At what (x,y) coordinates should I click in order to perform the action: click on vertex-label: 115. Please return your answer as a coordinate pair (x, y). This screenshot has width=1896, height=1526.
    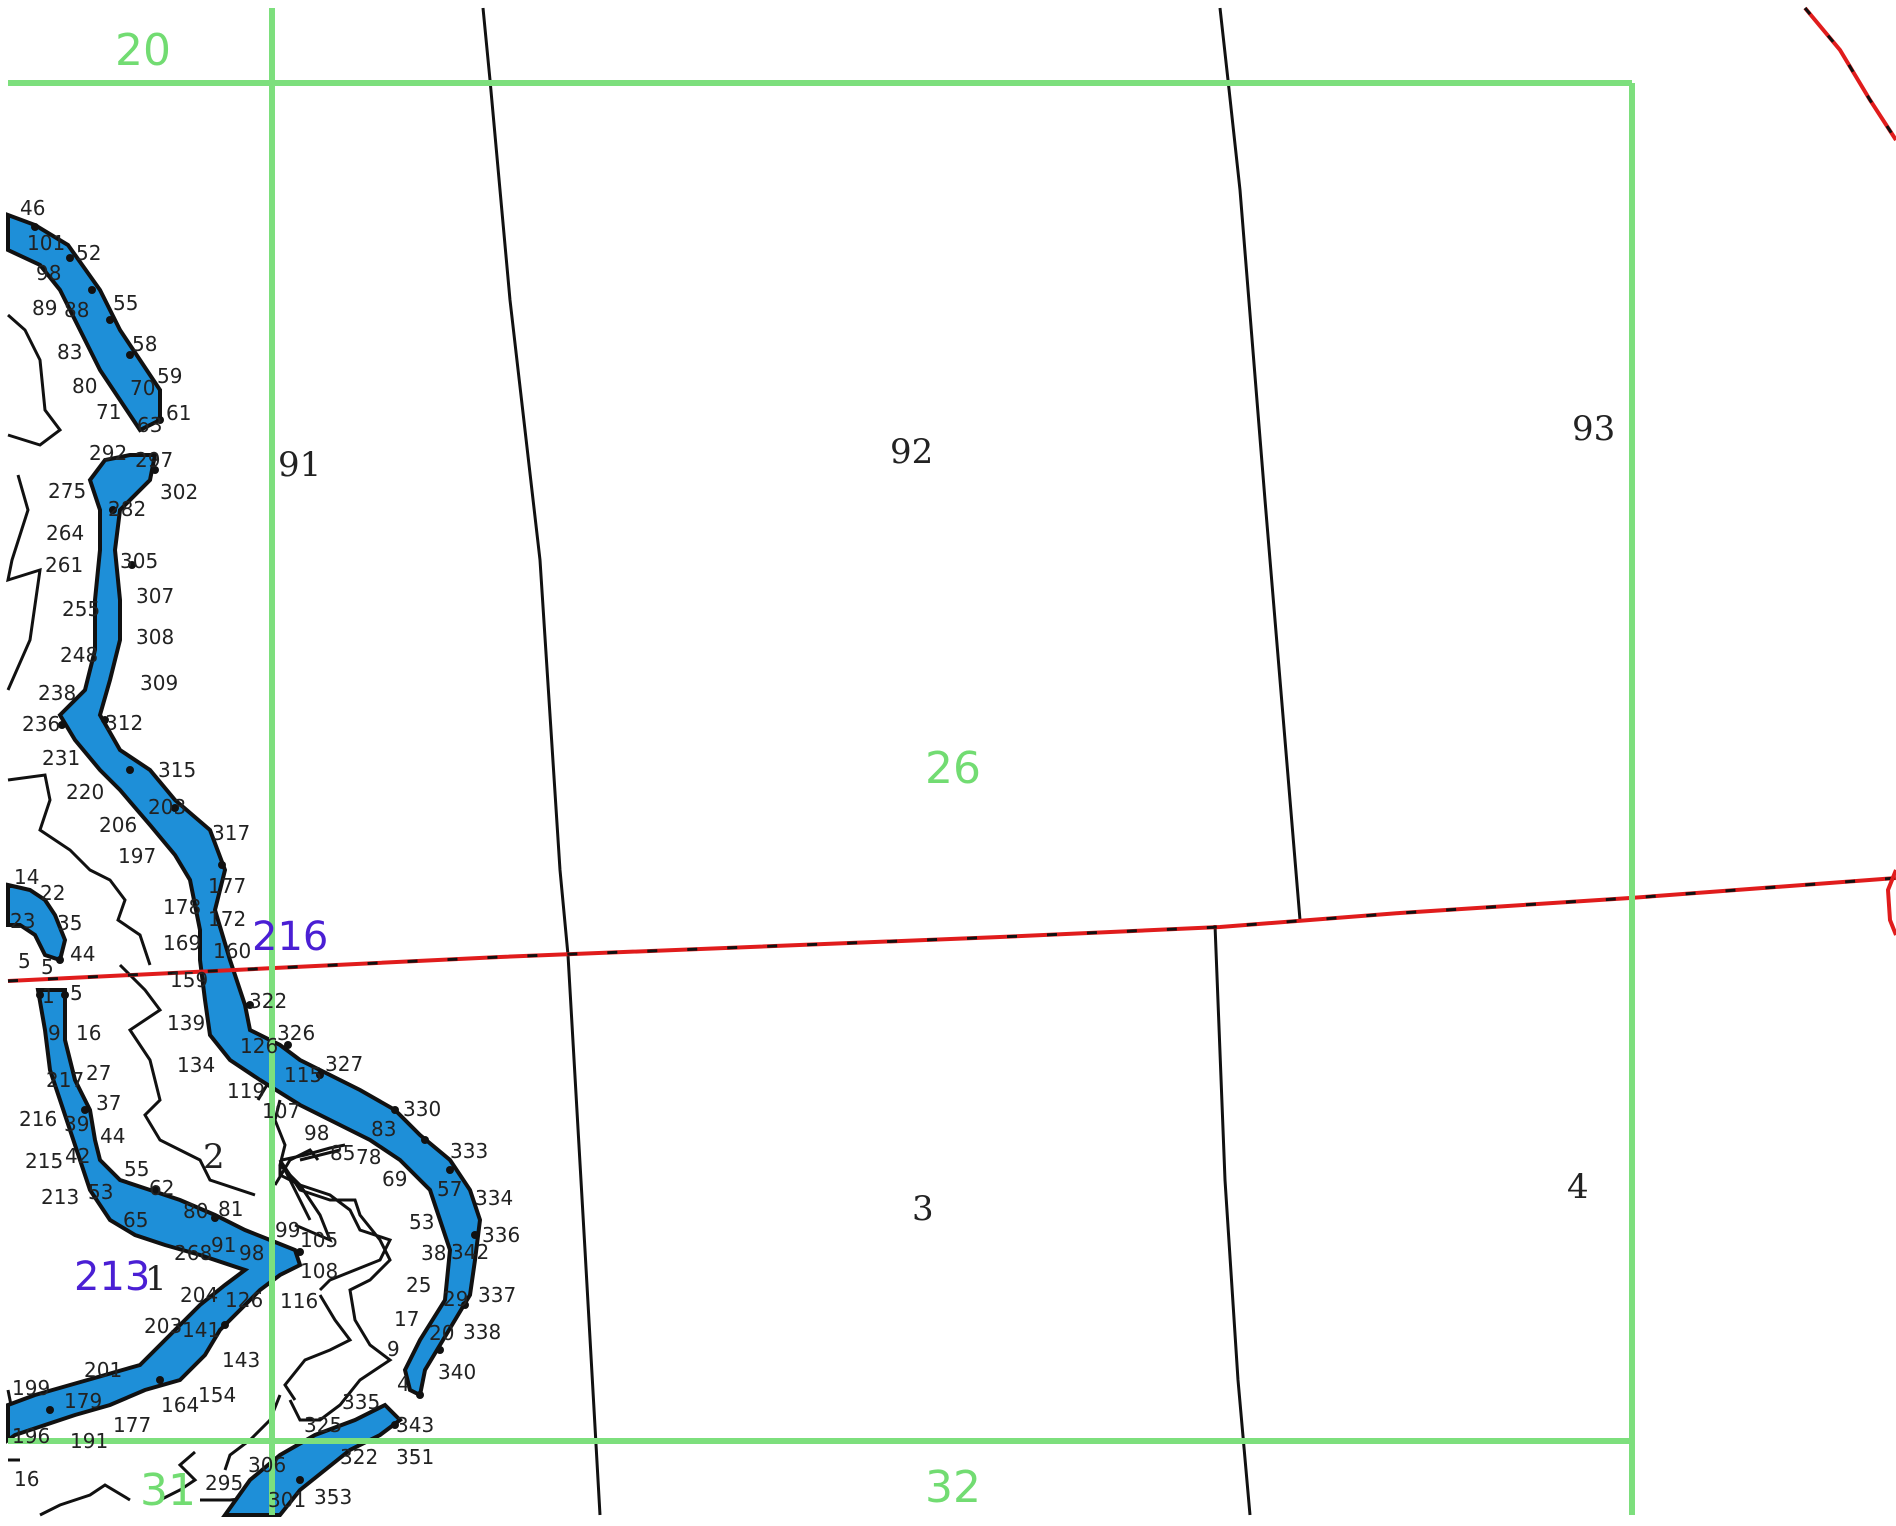
    Looking at the image, I should click on (303, 1075).